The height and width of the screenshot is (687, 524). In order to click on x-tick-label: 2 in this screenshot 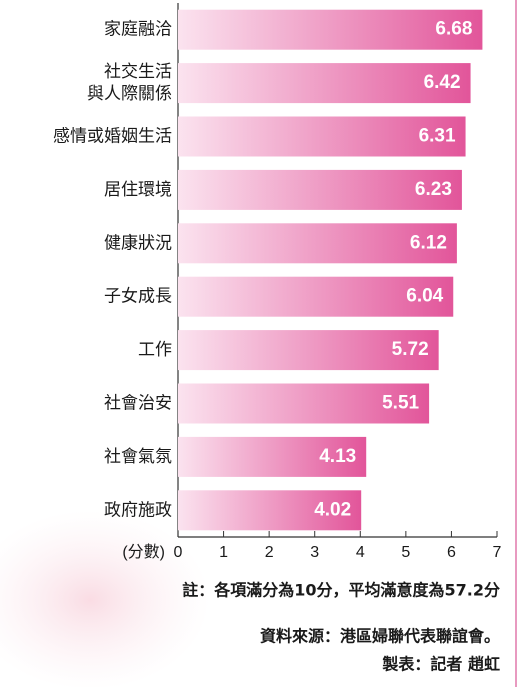, I will do `click(269, 552)`.